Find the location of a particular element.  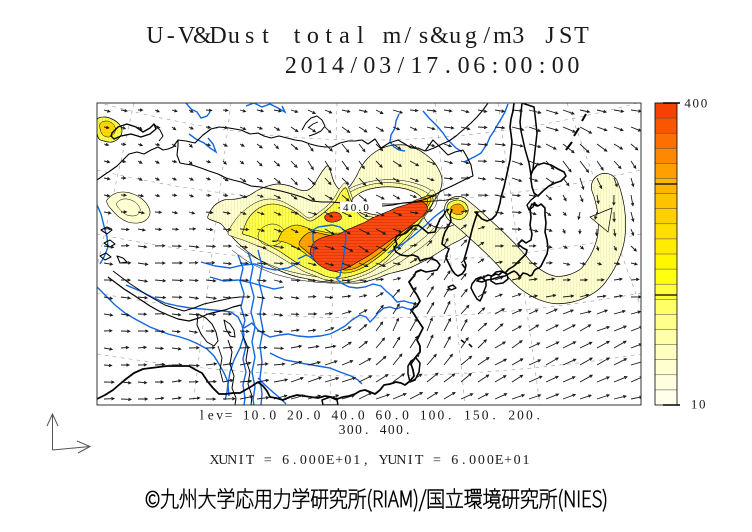

svg-text: a is located at coordinates (344, 36).